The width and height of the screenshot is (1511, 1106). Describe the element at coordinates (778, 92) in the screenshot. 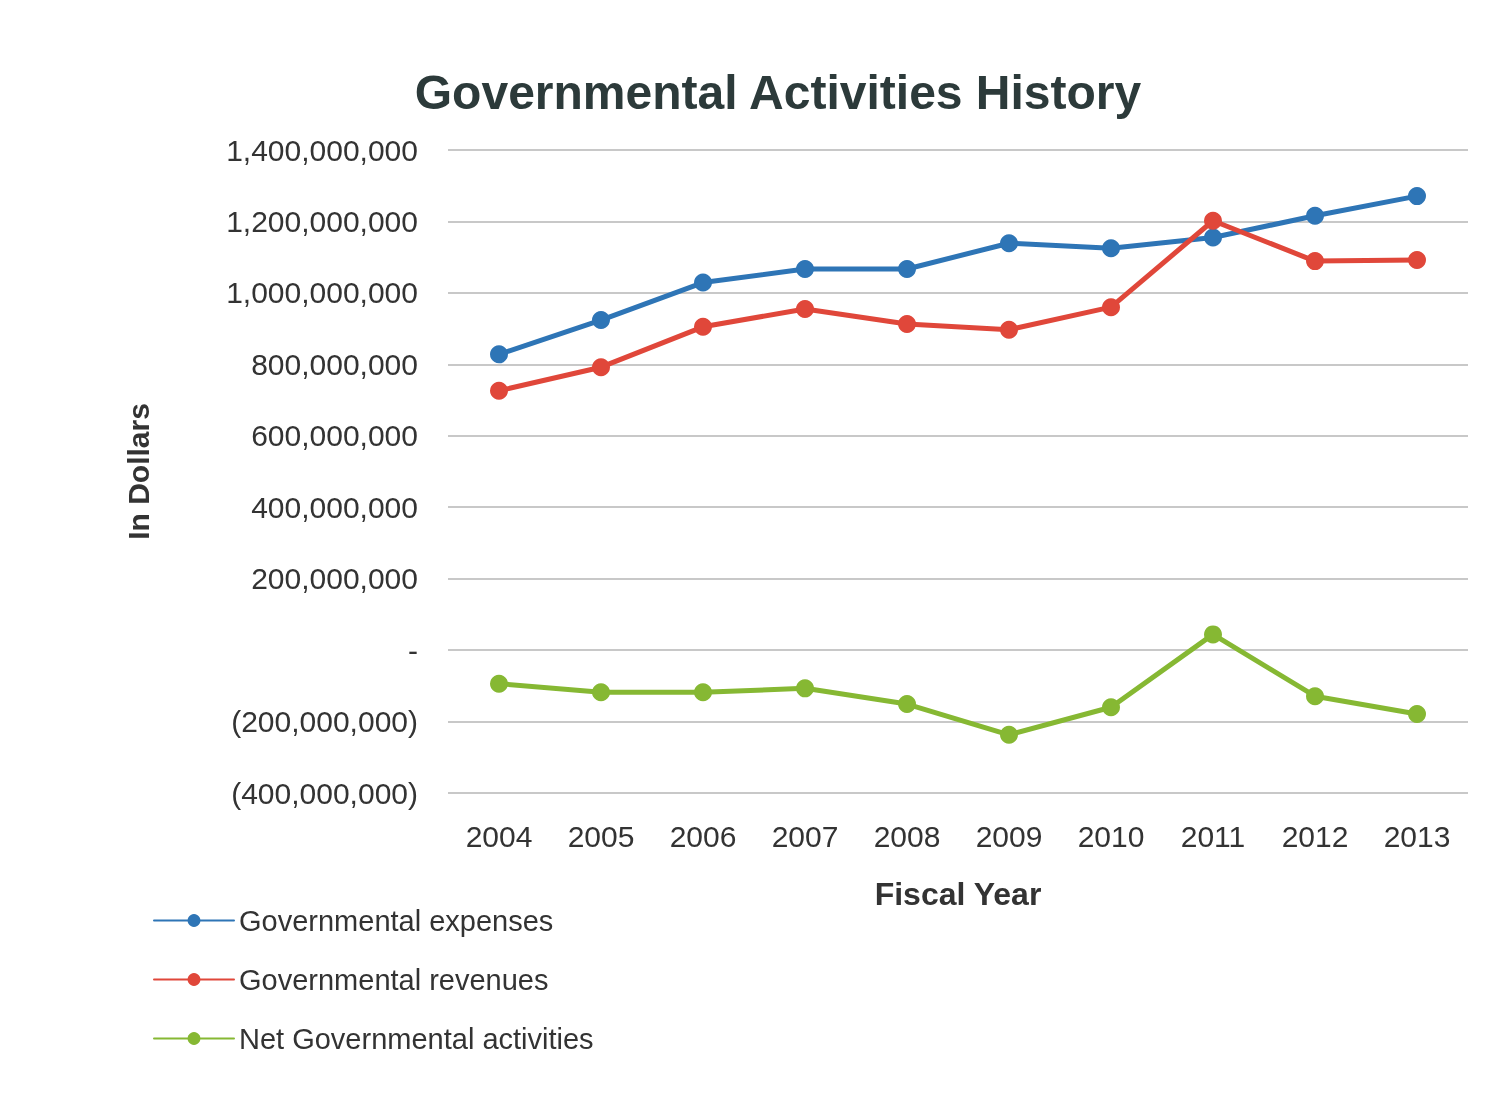

I see `chart-title: Governmental Activities History` at that location.